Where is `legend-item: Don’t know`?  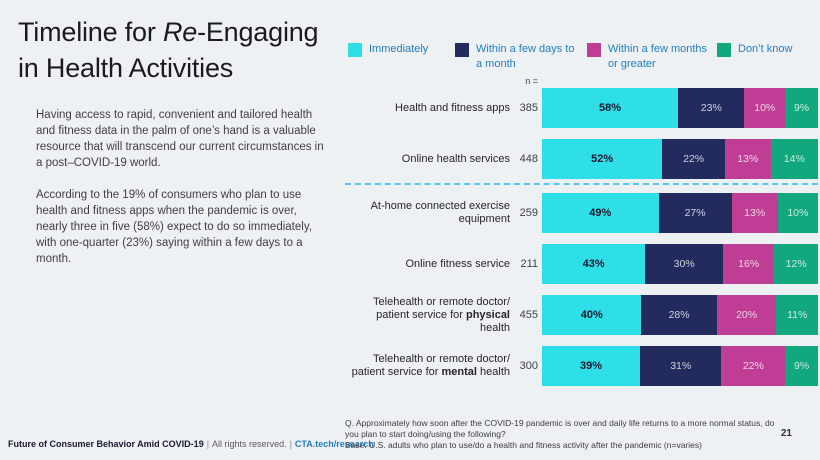 legend-item: Don’t know is located at coordinates (754, 49).